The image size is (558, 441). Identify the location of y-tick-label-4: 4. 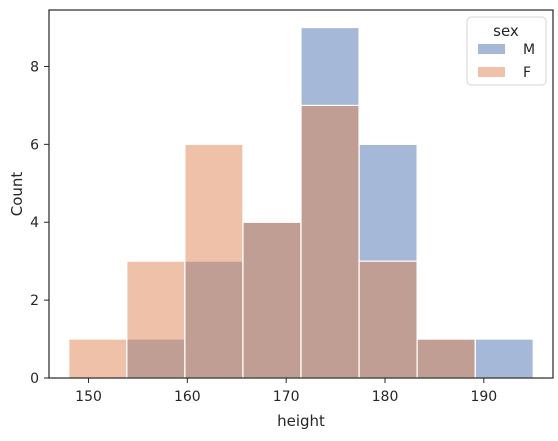
(34, 223).